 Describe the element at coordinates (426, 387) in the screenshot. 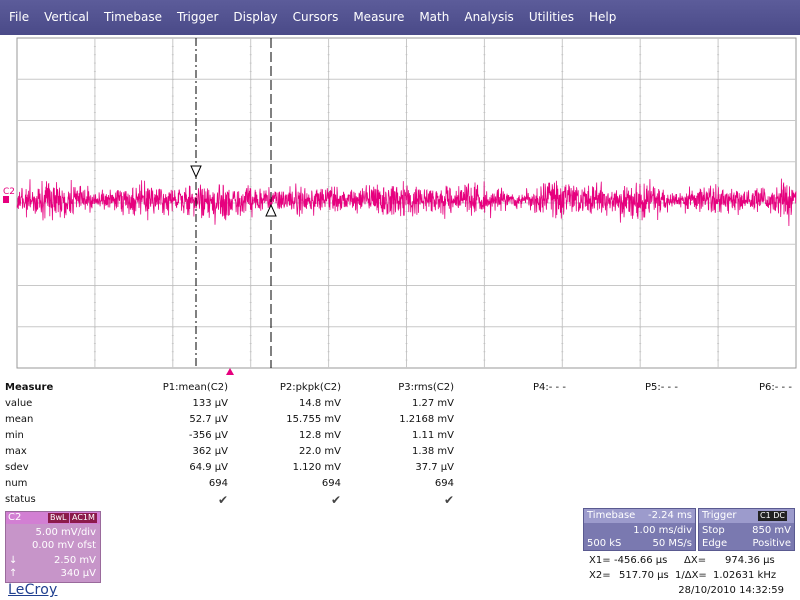

I see `header-p3: P3:rms(C2)` at that location.